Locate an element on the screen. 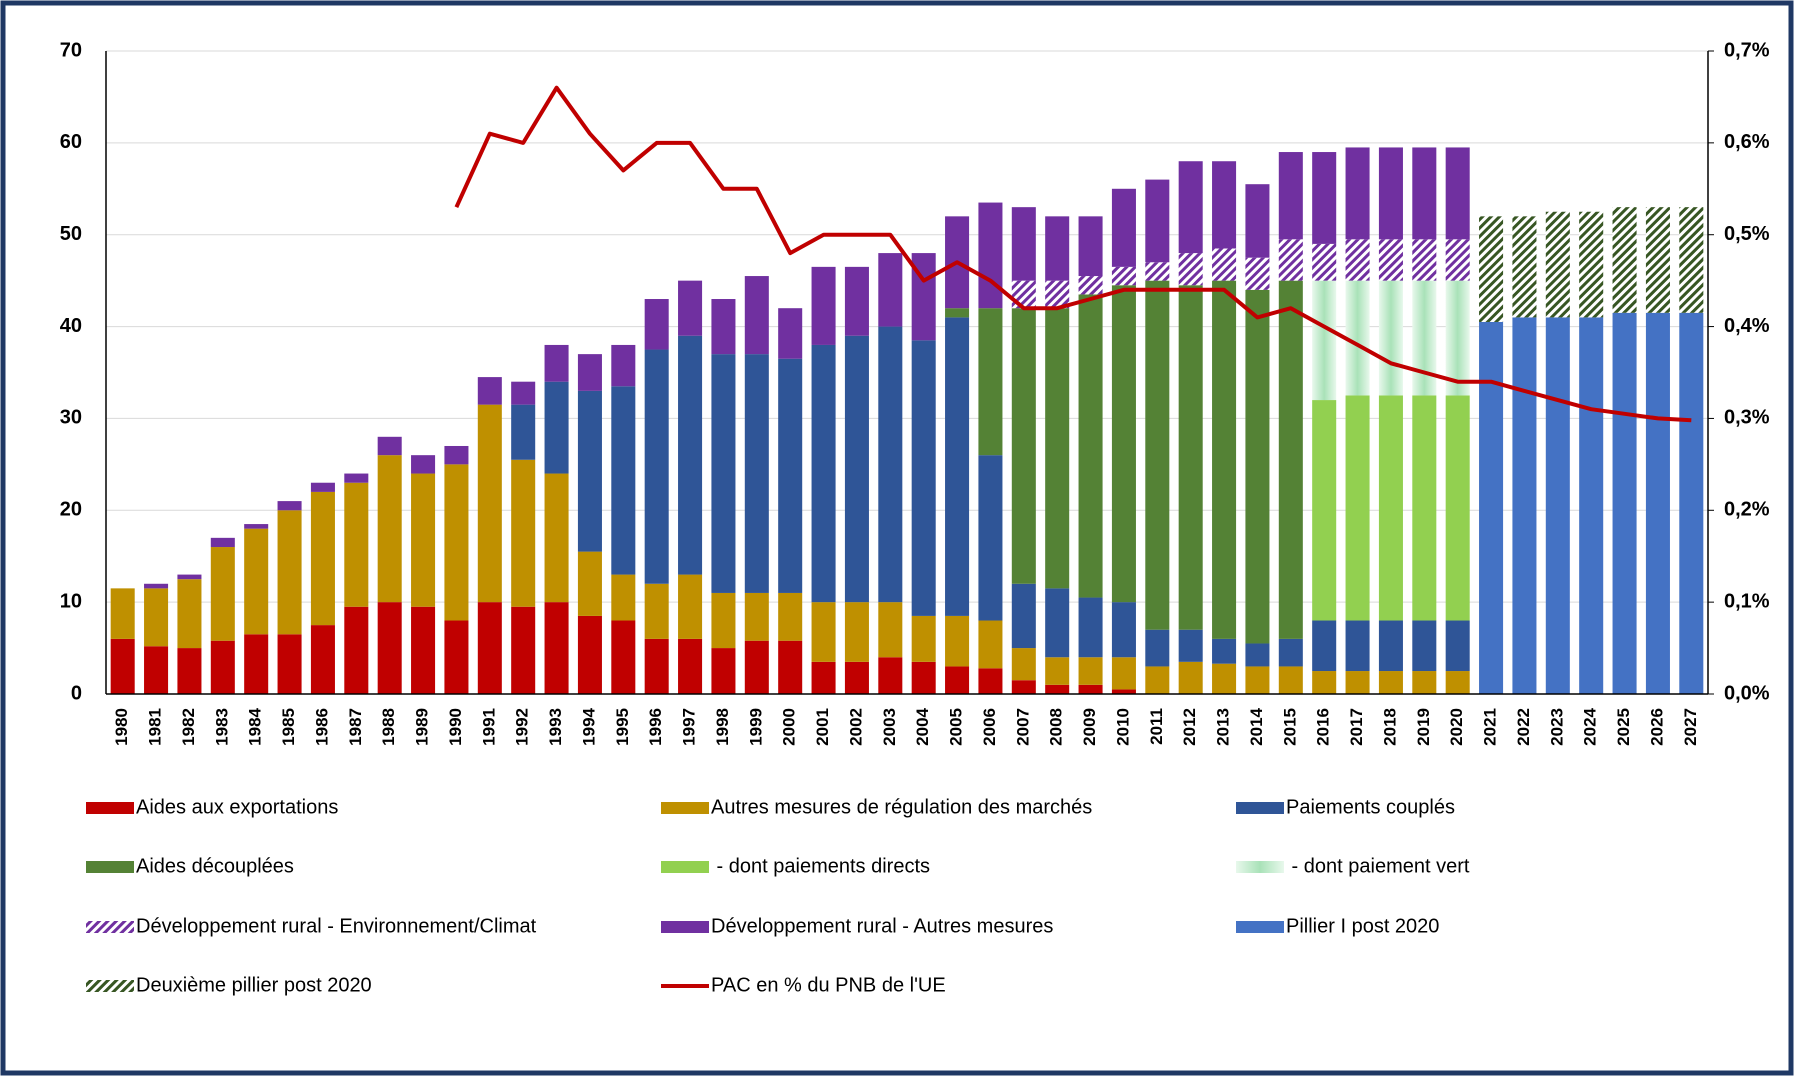 The height and width of the screenshot is (1076, 1794). x-tick-label: 2011 is located at coordinates (1156, 726).